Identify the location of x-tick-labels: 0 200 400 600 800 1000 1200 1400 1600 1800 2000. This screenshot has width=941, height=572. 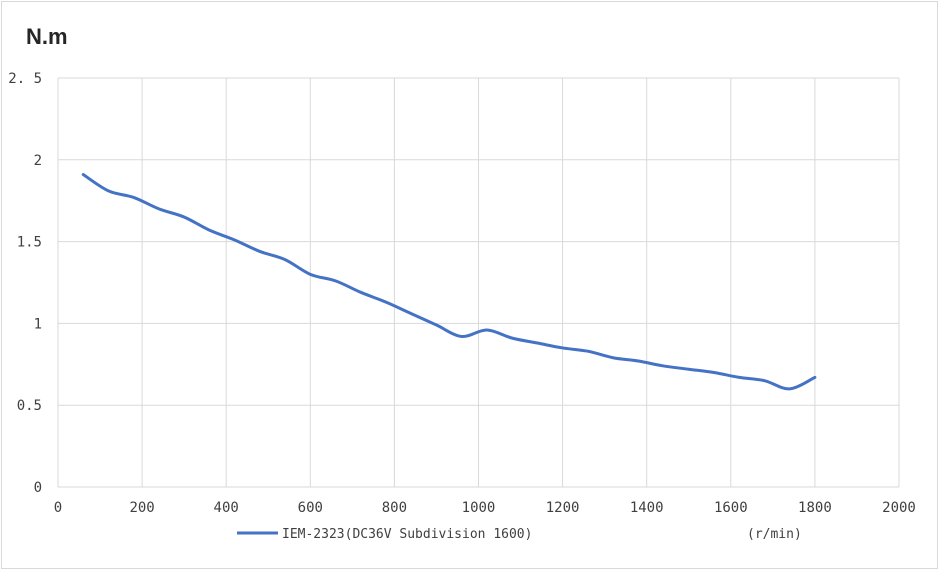
(485, 508).